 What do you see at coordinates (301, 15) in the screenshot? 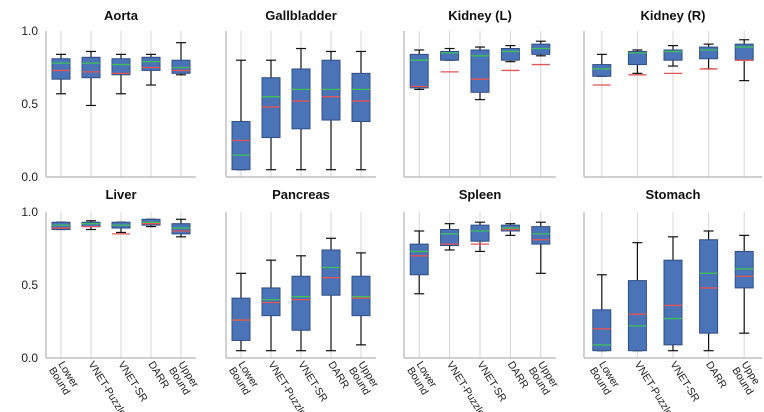
I see `panel-title: Gallbladder` at bounding box center [301, 15].